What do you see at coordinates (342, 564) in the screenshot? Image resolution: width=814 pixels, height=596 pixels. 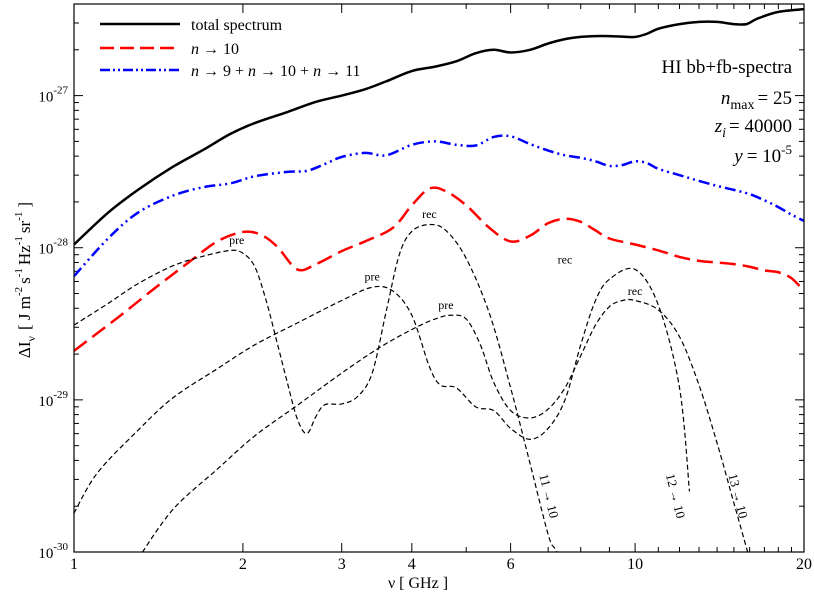 I see `x-tick-label: 3` at bounding box center [342, 564].